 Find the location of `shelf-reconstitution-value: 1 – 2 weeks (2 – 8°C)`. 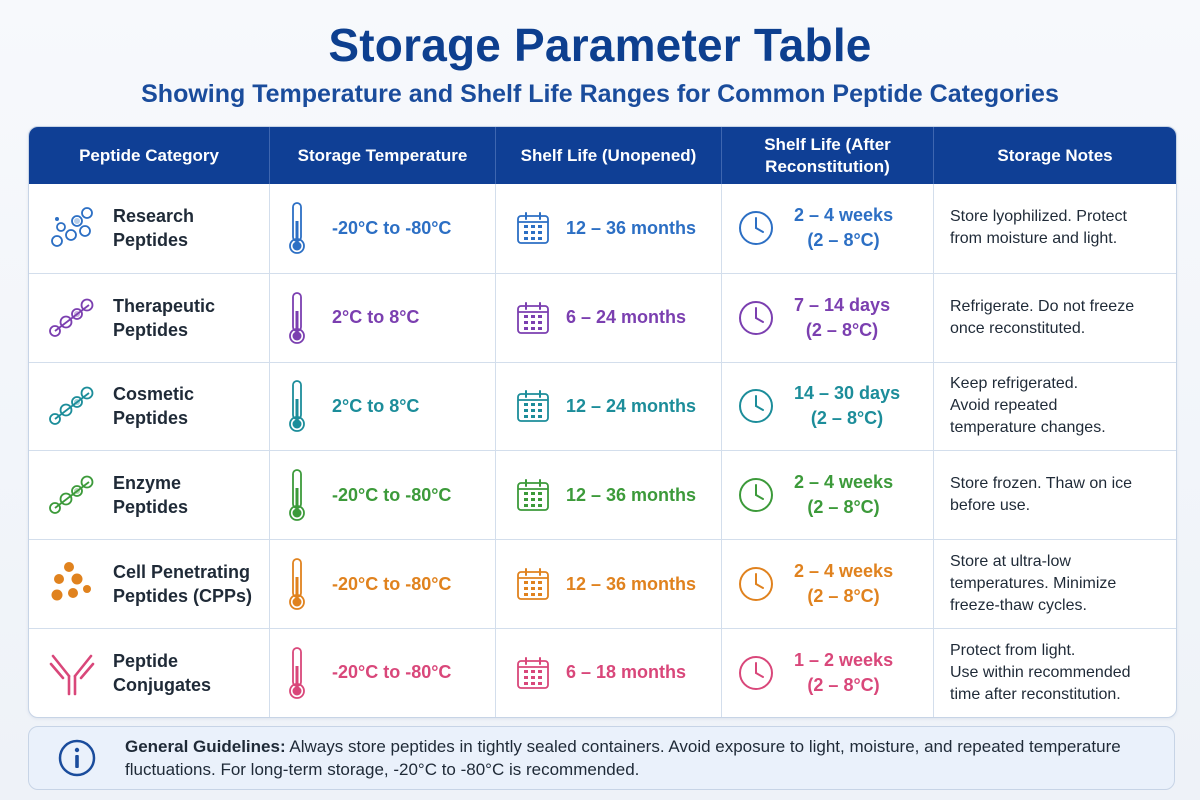

shelf-reconstitution-value: 1 – 2 weeks (2 – 8°C) is located at coordinates (843, 673).